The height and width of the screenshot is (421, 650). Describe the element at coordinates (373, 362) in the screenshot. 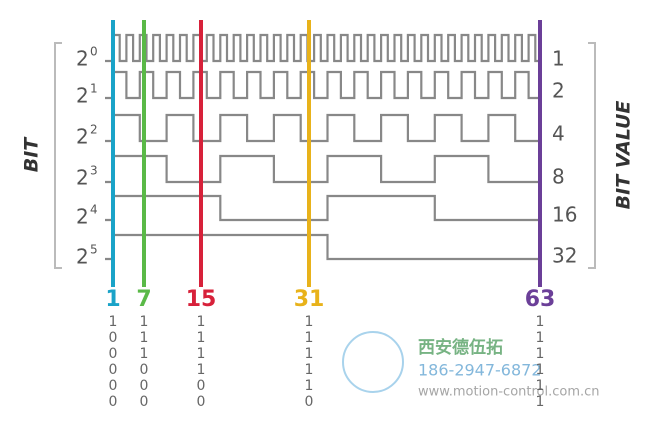

I see `watermark-logo` at that location.